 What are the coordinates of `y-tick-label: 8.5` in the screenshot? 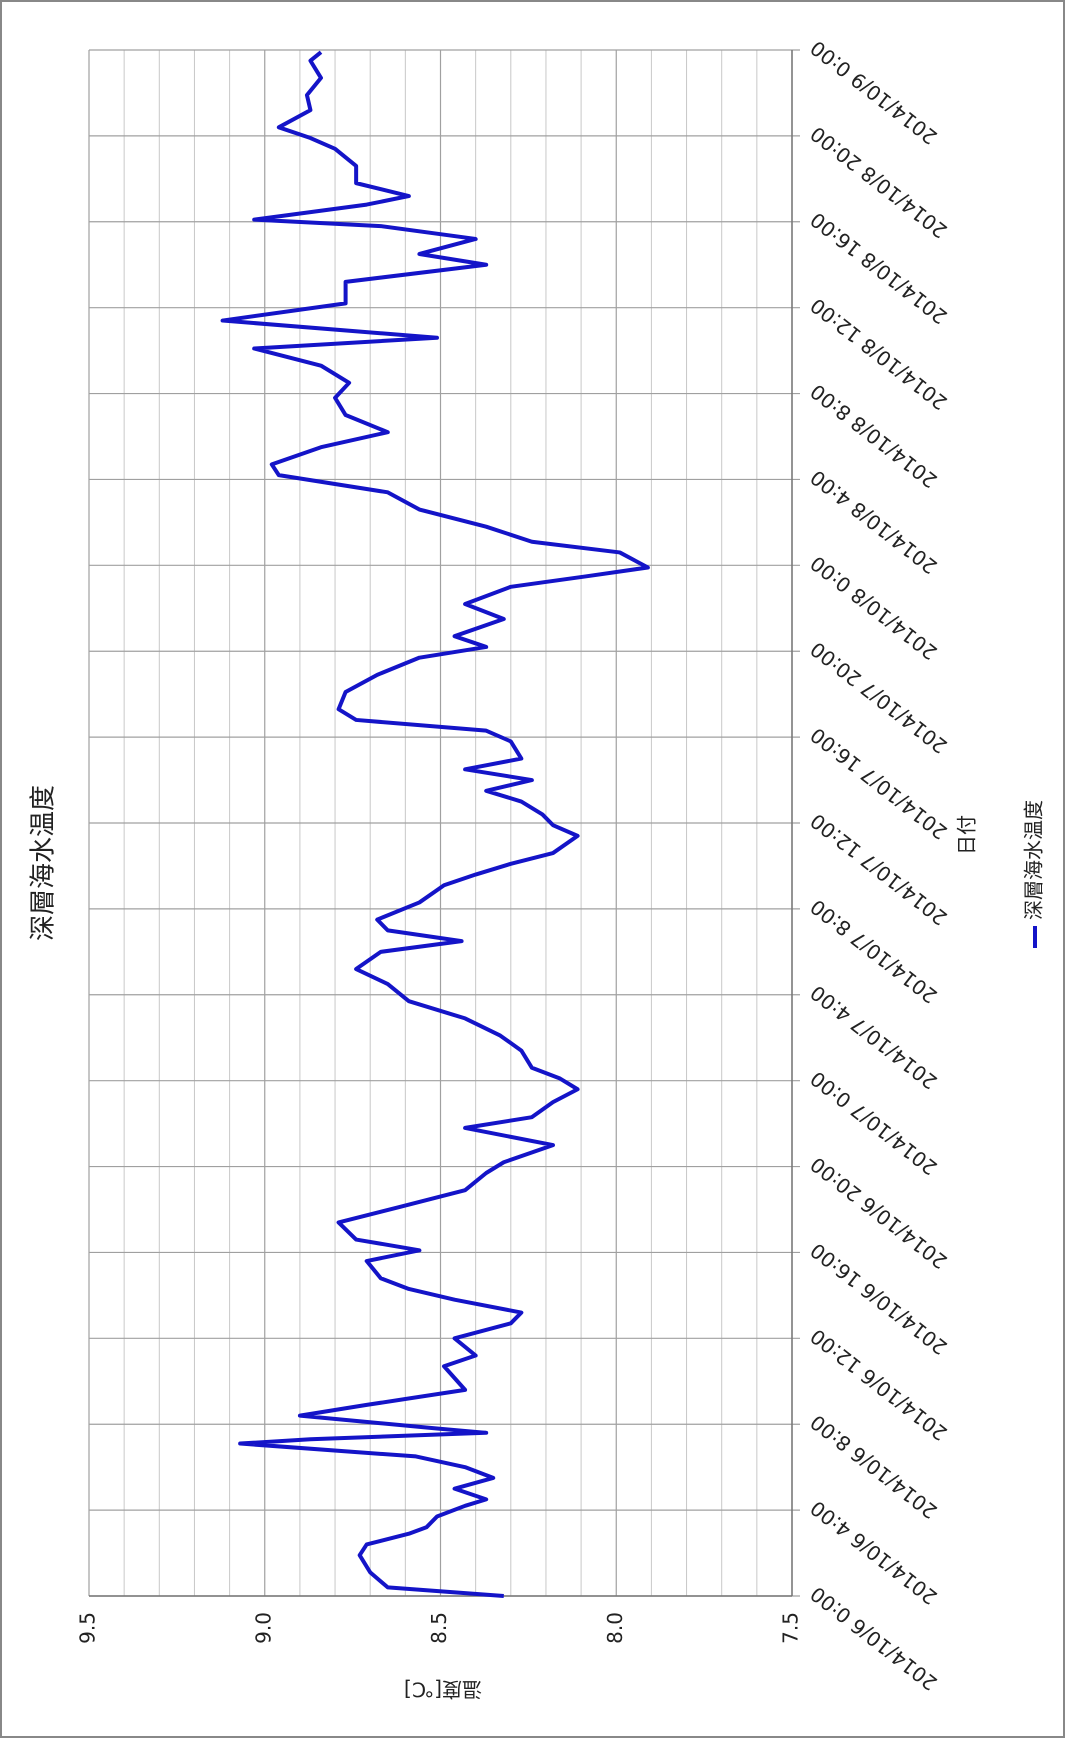 It's located at (439, 1628).